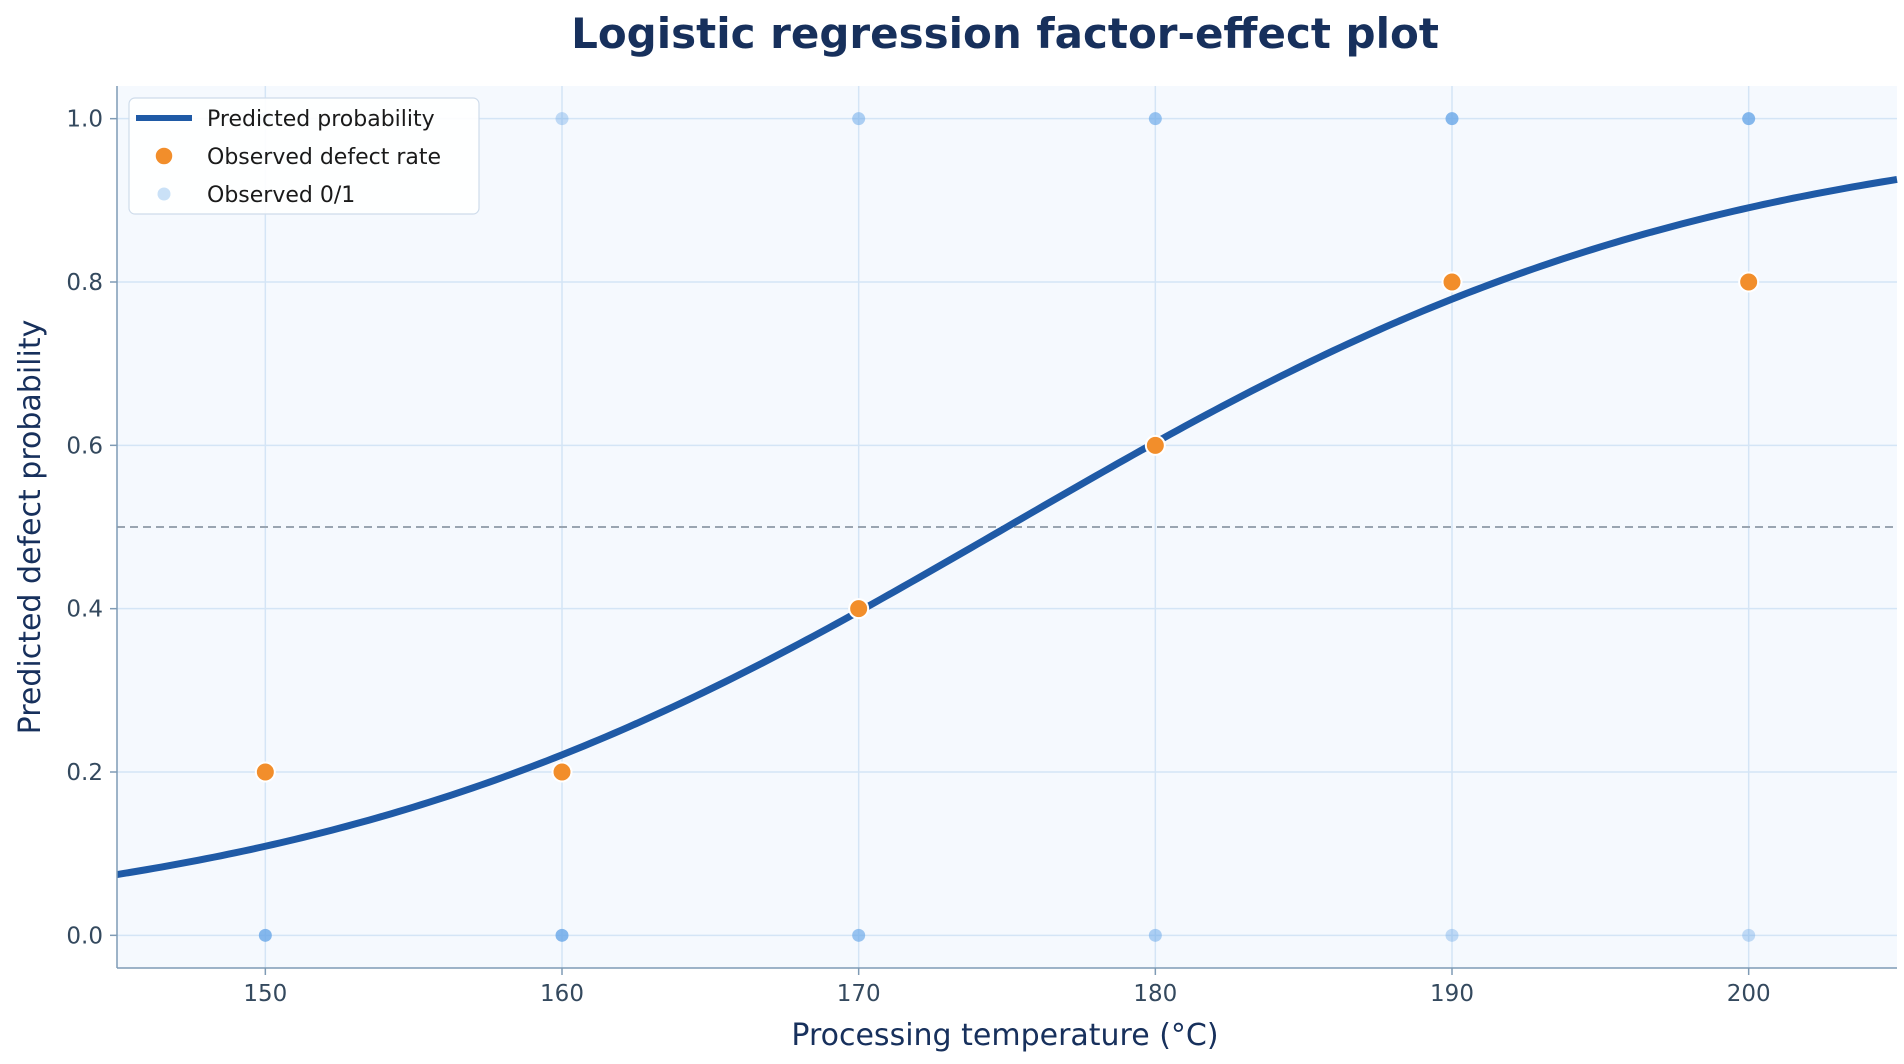 The width and height of the screenshot is (1904, 1064). What do you see at coordinates (84, 283) in the screenshot?
I see `y-tick-label: 0.8` at bounding box center [84, 283].